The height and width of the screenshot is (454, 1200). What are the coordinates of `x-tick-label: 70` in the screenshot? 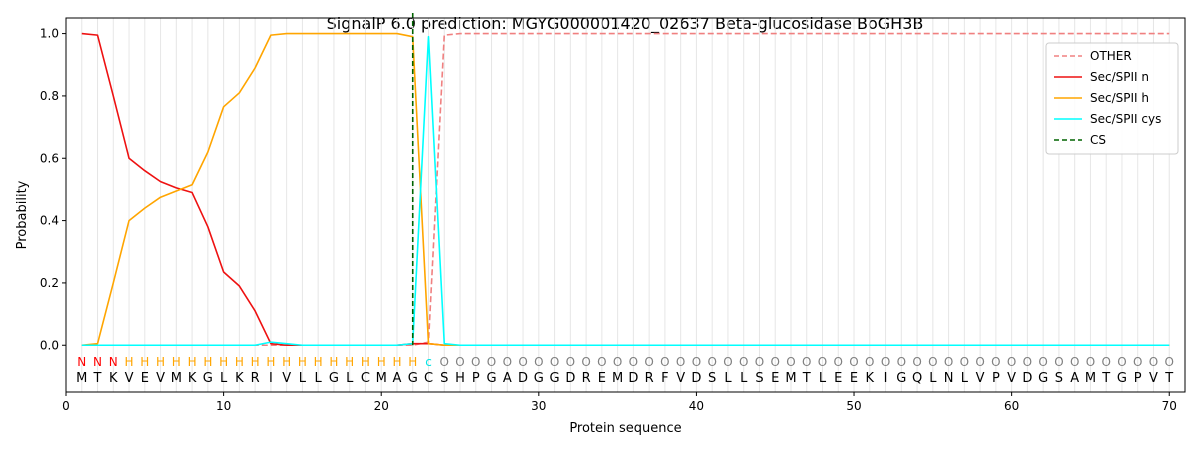 It's located at (1169, 406).